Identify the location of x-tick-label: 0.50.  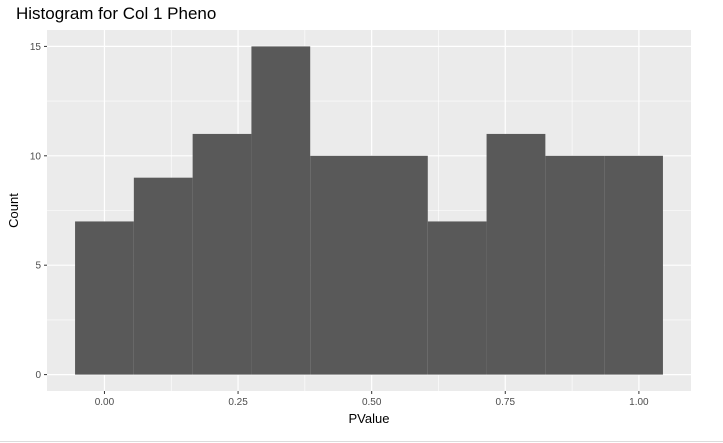
(372, 402).